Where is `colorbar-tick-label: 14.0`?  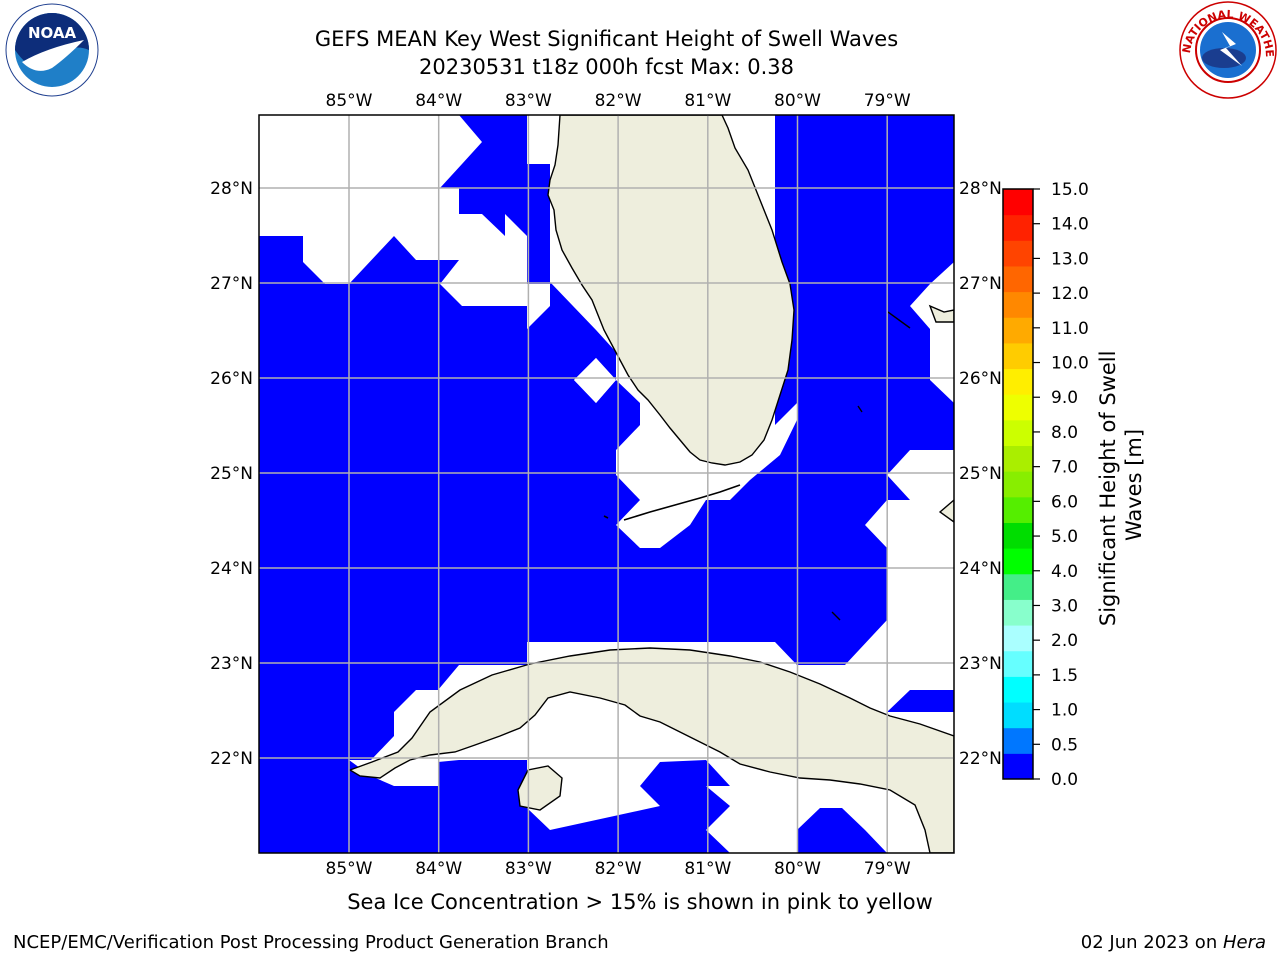 colorbar-tick-label: 14.0 is located at coordinates (1070, 225).